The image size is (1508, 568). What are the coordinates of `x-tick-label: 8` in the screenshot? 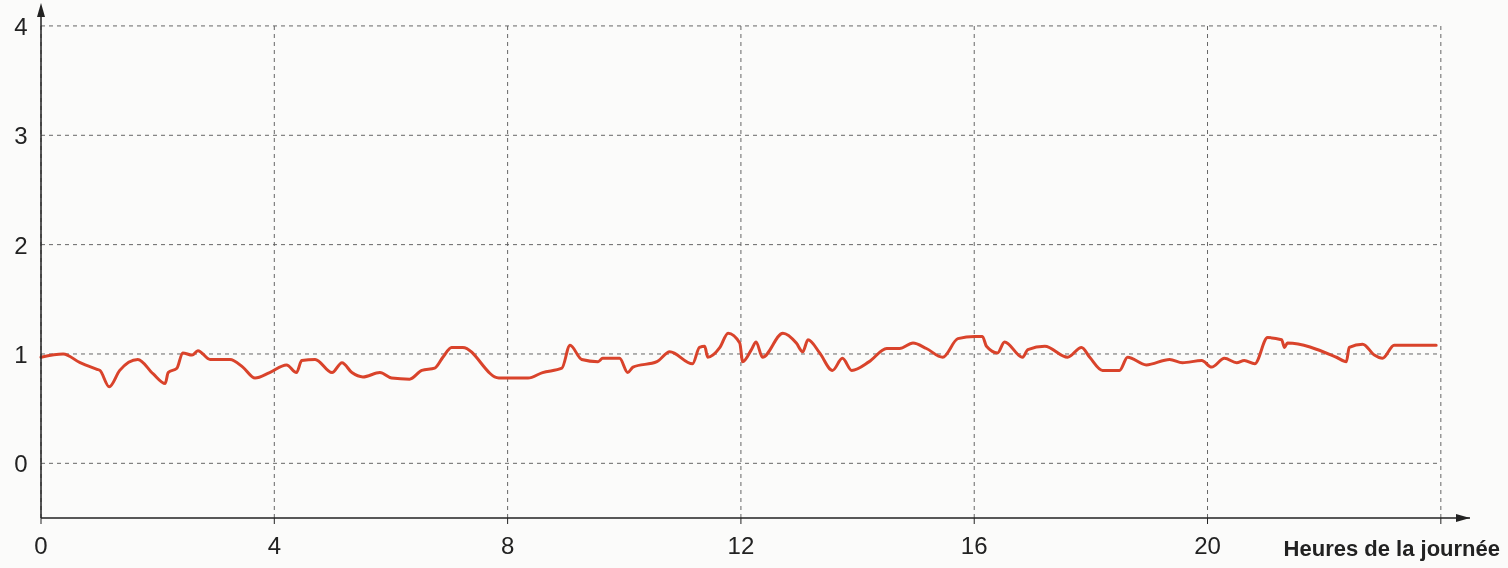 It's located at (507, 545).